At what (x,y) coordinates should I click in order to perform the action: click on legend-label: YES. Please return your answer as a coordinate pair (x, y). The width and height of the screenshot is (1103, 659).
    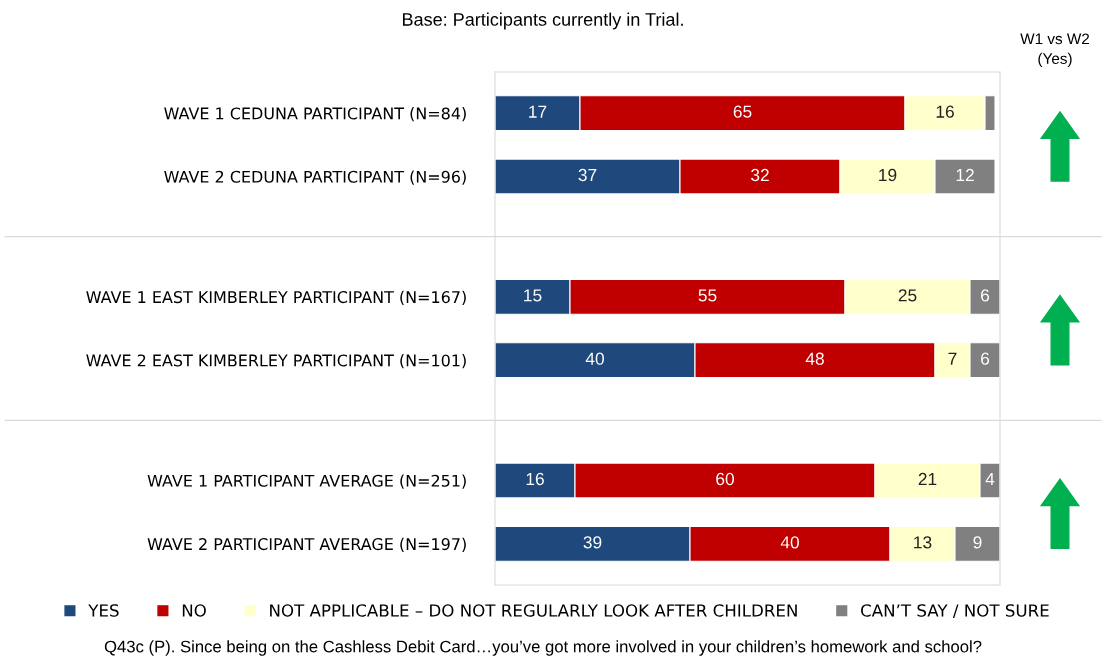
    Looking at the image, I should click on (103, 610).